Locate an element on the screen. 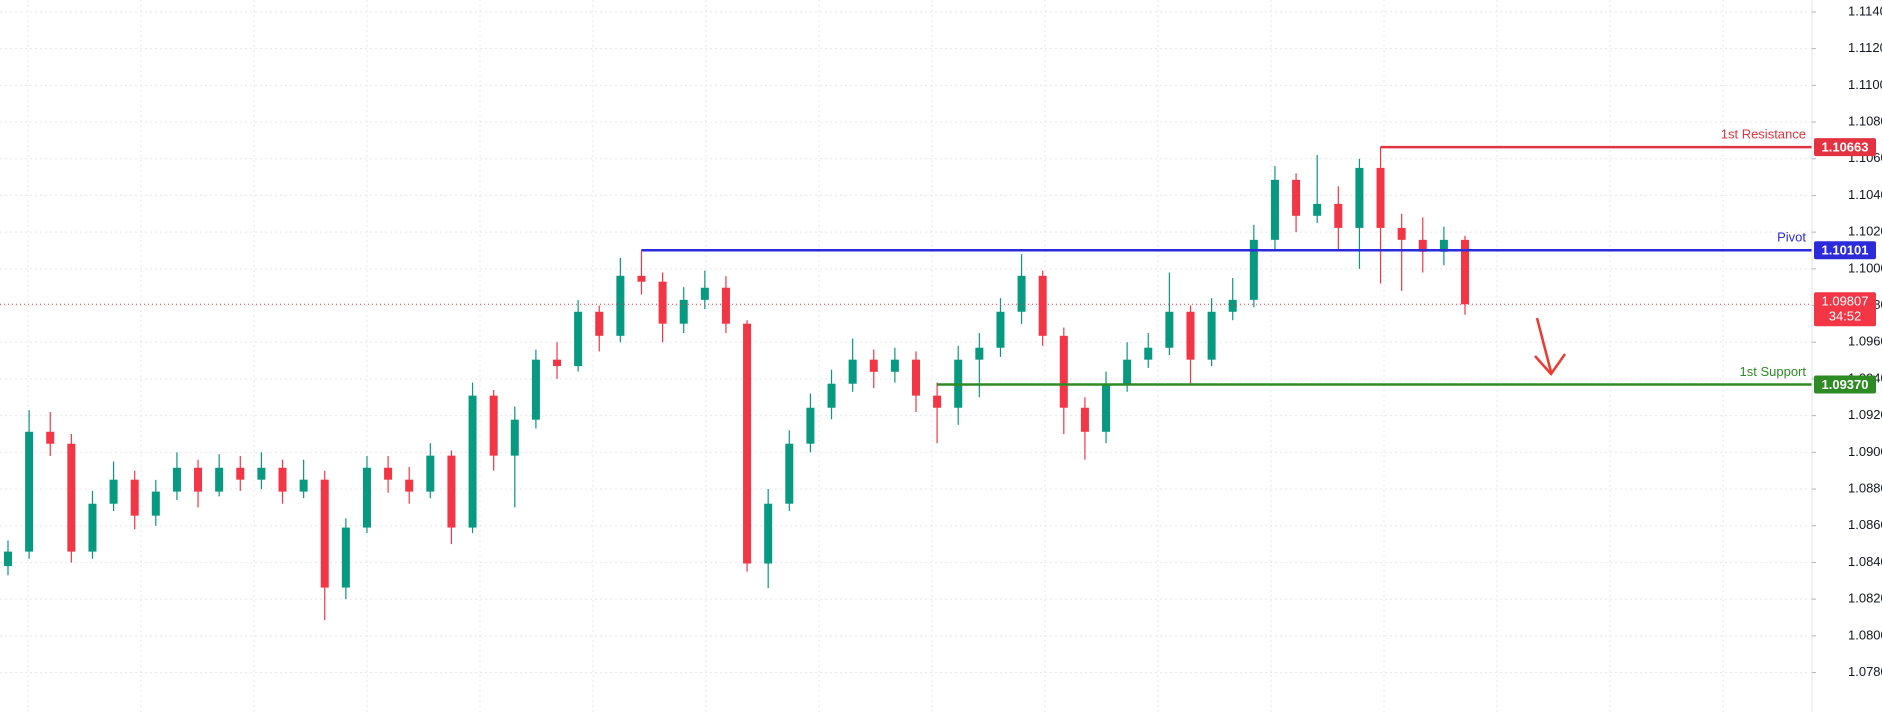 This screenshot has width=1882, height=712. y-tick-label: 1.10000 is located at coordinates (1865, 267).